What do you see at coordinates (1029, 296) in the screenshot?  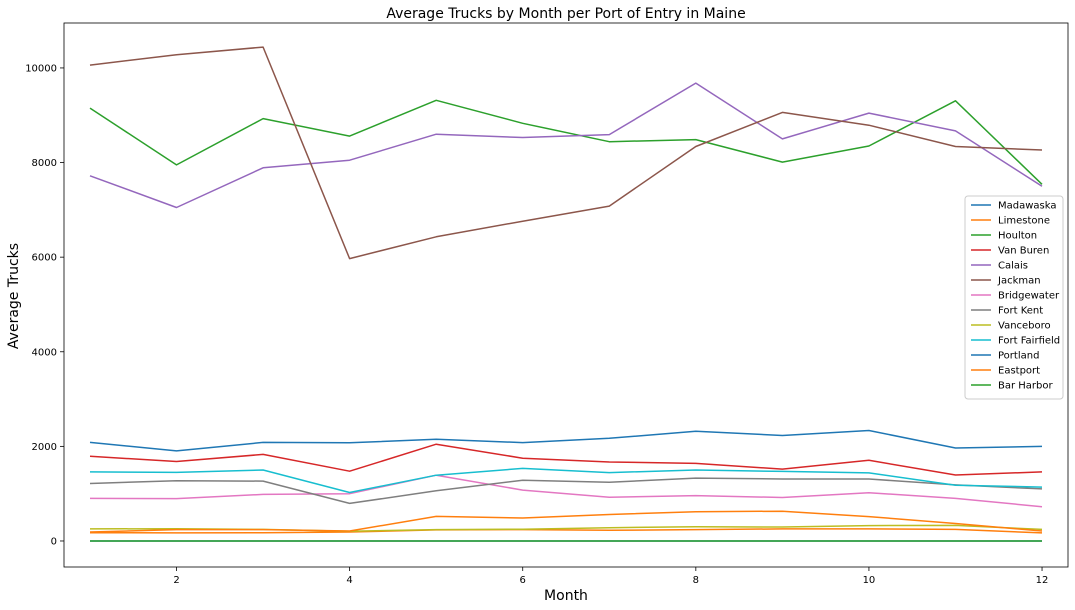 I see `legend-label-6: Bridgewater` at bounding box center [1029, 296].